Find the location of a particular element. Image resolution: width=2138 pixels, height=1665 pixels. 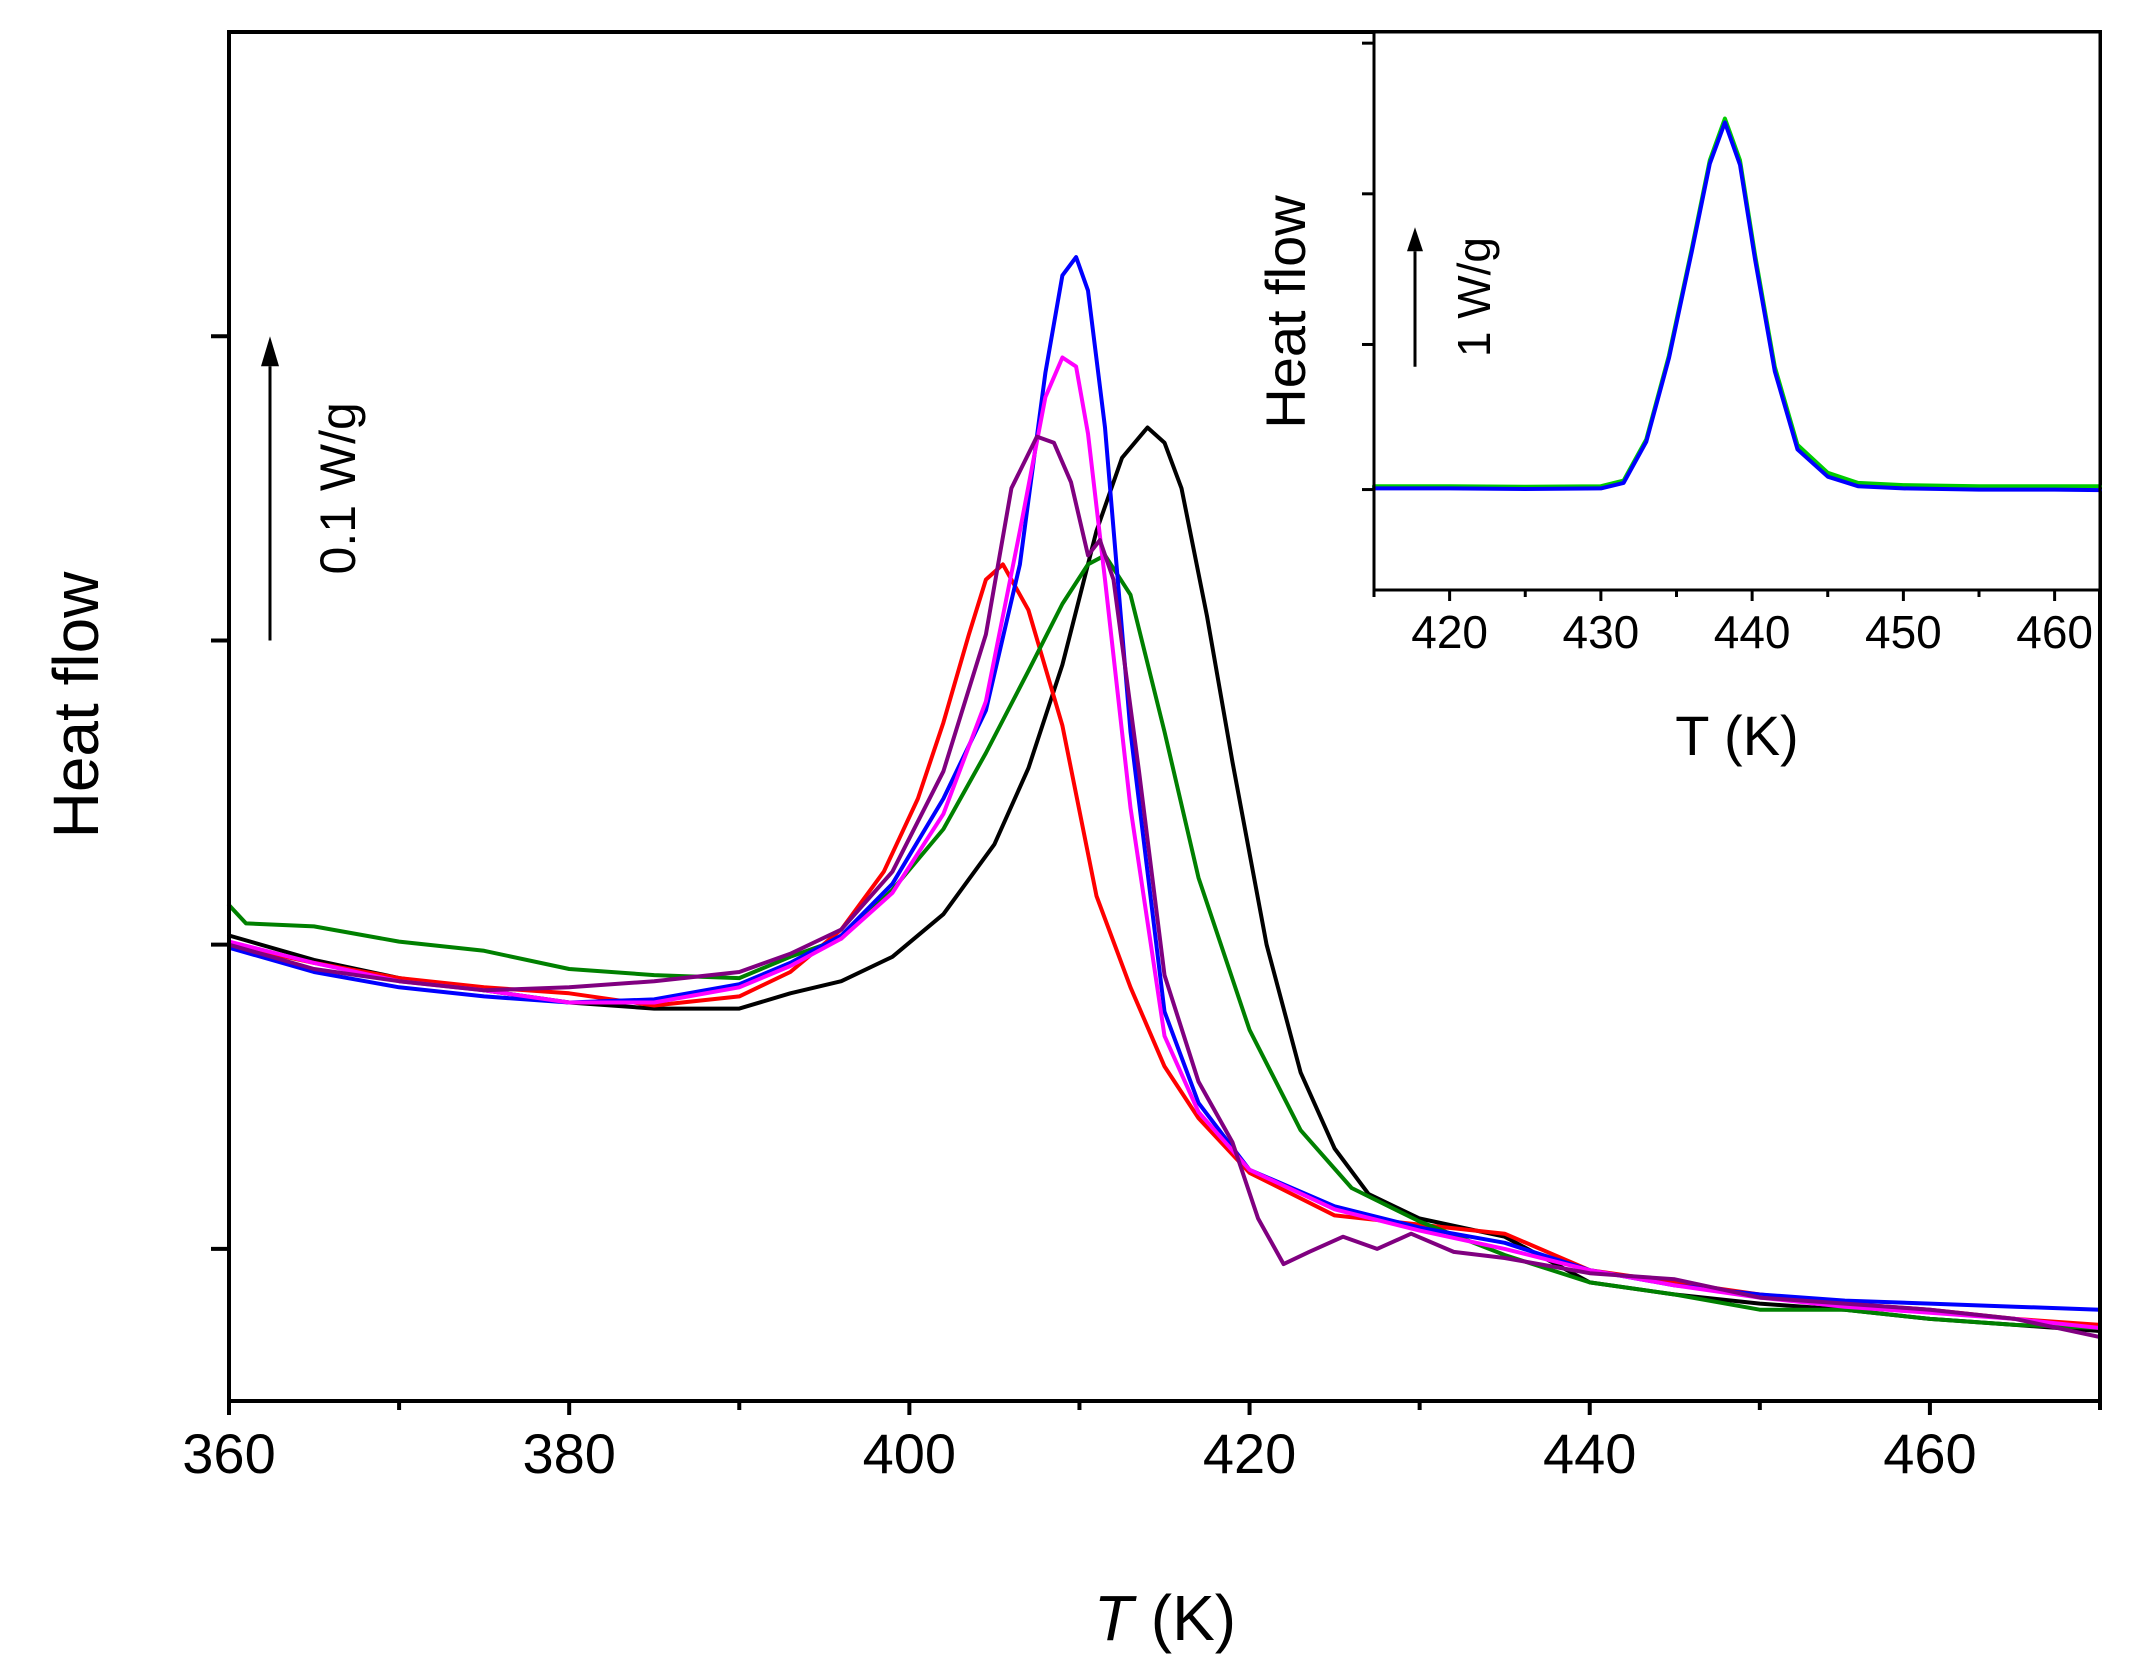

main-x-tick-label: 440 is located at coordinates (1589, 1453).